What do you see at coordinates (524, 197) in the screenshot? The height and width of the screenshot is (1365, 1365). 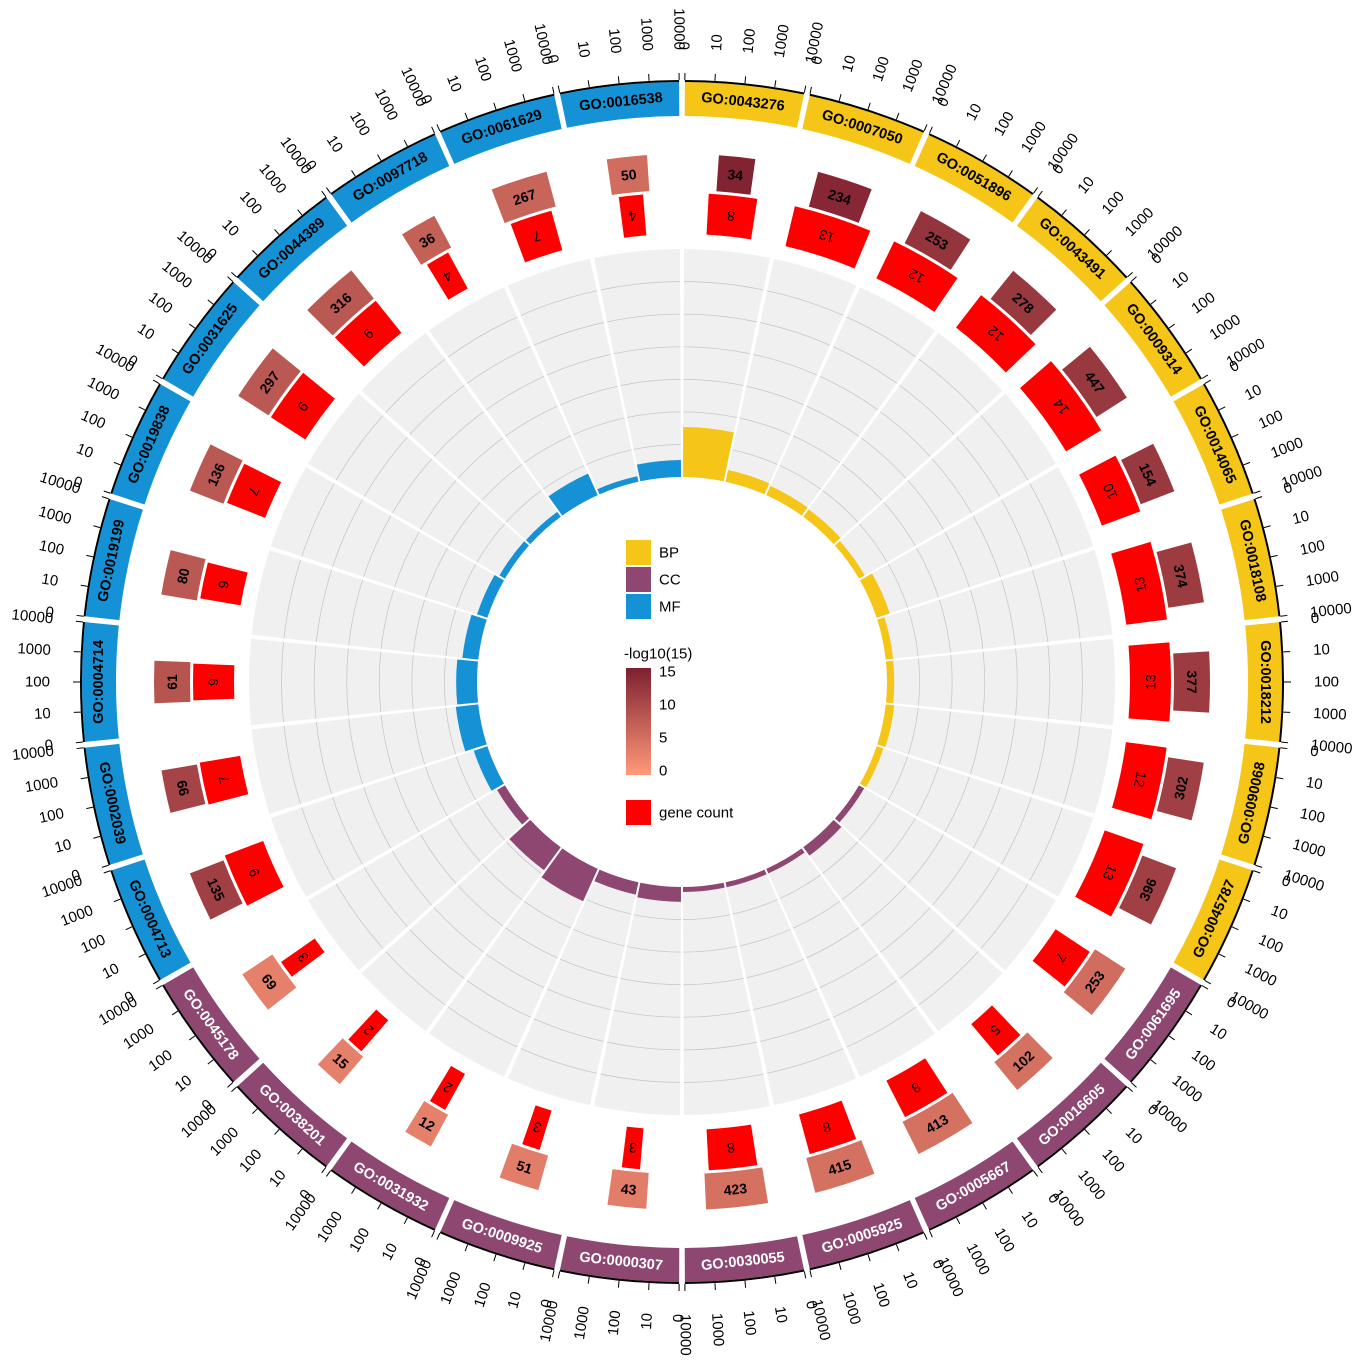 I see `background-gene-label: 267` at bounding box center [524, 197].